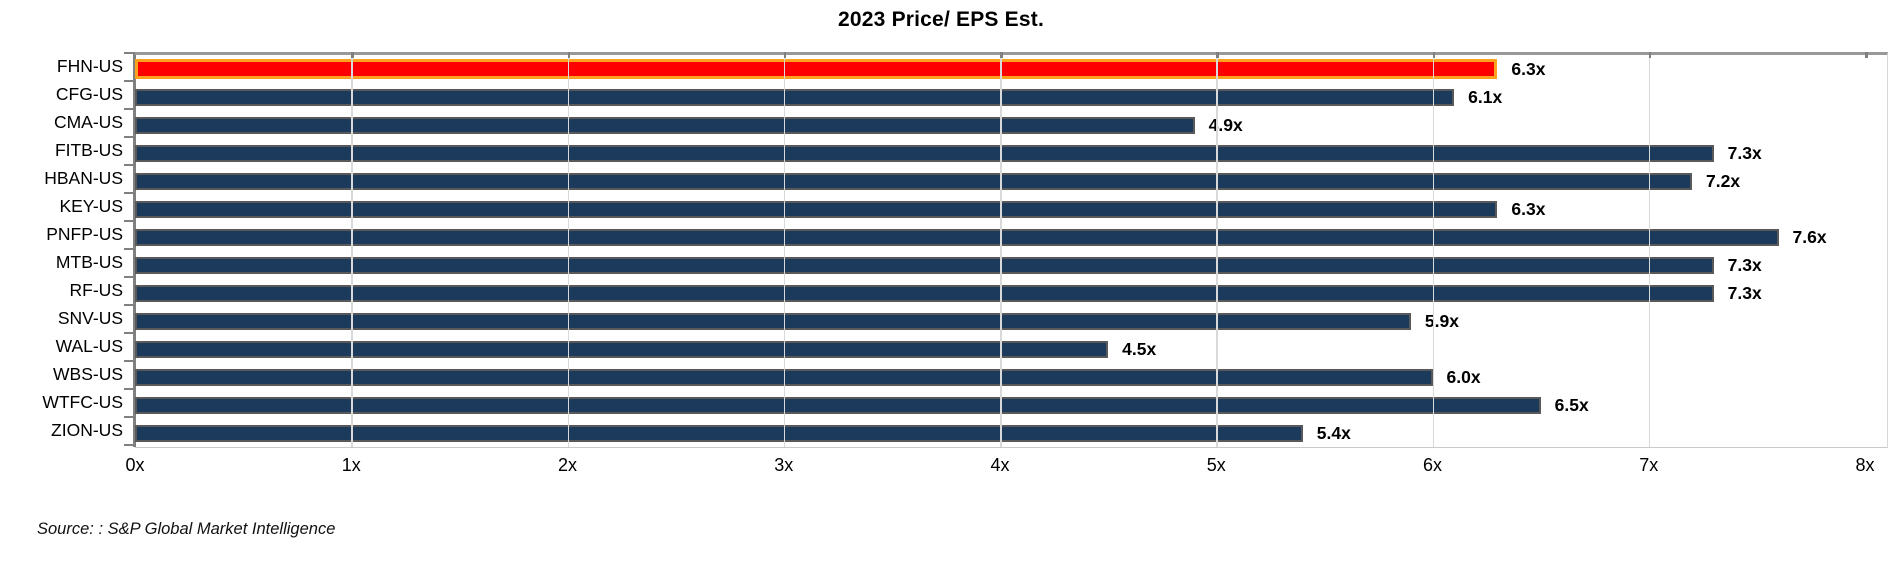 The image size is (1904, 568). What do you see at coordinates (1216, 465) in the screenshot?
I see `x-axis-tick-label: 5x` at bounding box center [1216, 465].